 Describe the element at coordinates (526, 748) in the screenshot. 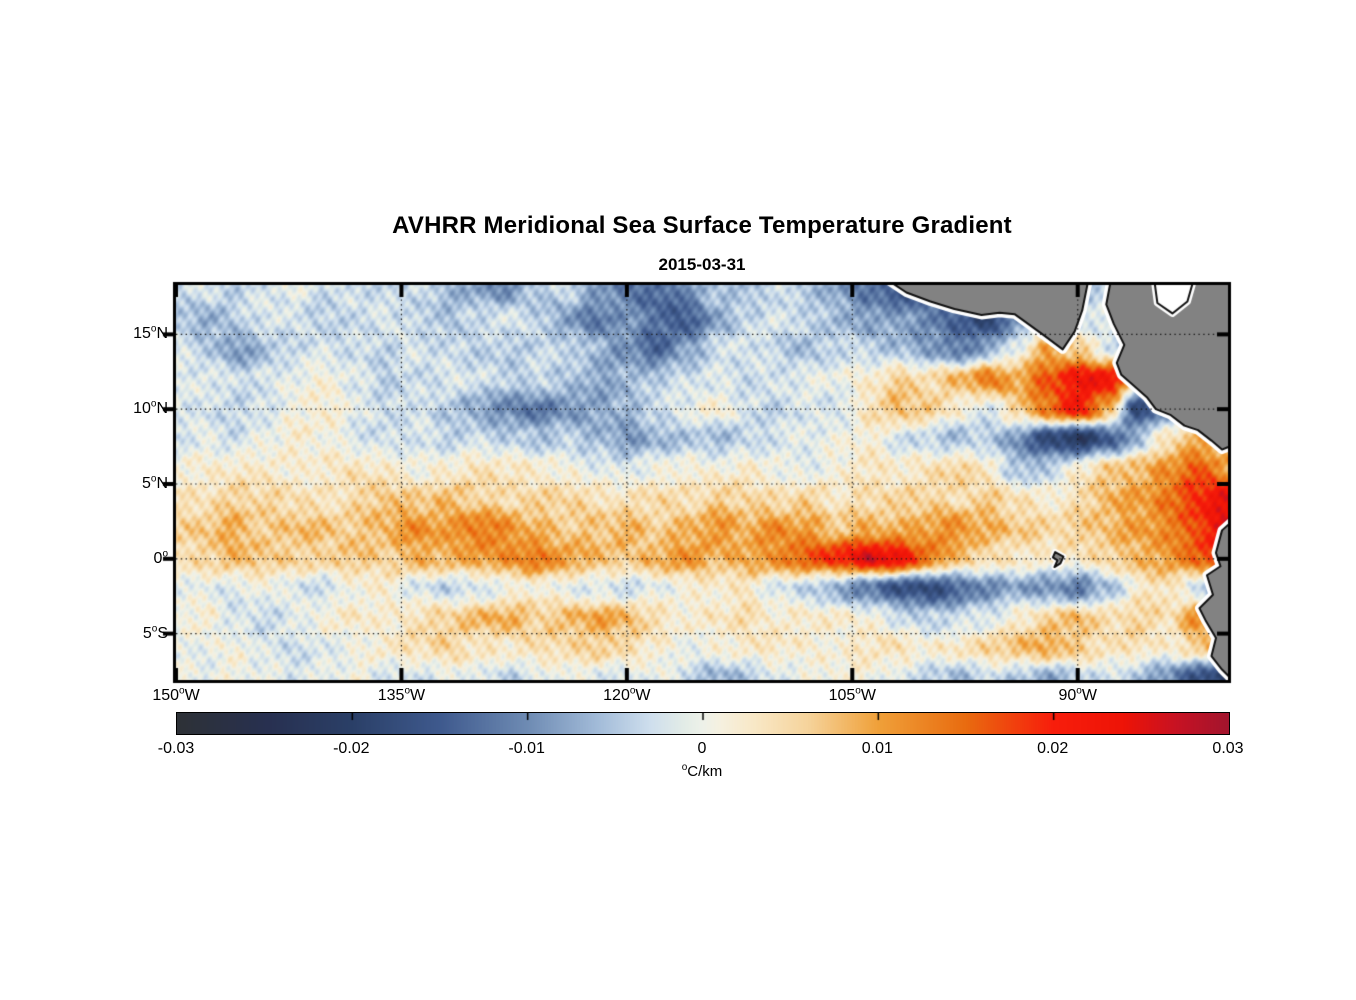

I see `colorbar-tick-label: -0.01` at that location.